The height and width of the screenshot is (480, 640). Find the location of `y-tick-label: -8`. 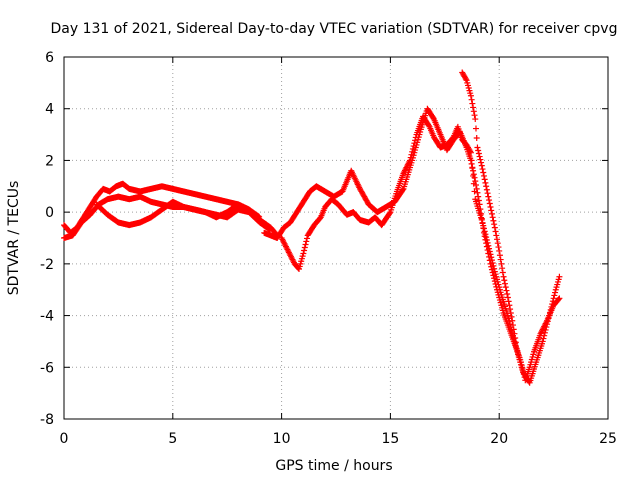

y-tick-label: -8 is located at coordinates (47, 420).